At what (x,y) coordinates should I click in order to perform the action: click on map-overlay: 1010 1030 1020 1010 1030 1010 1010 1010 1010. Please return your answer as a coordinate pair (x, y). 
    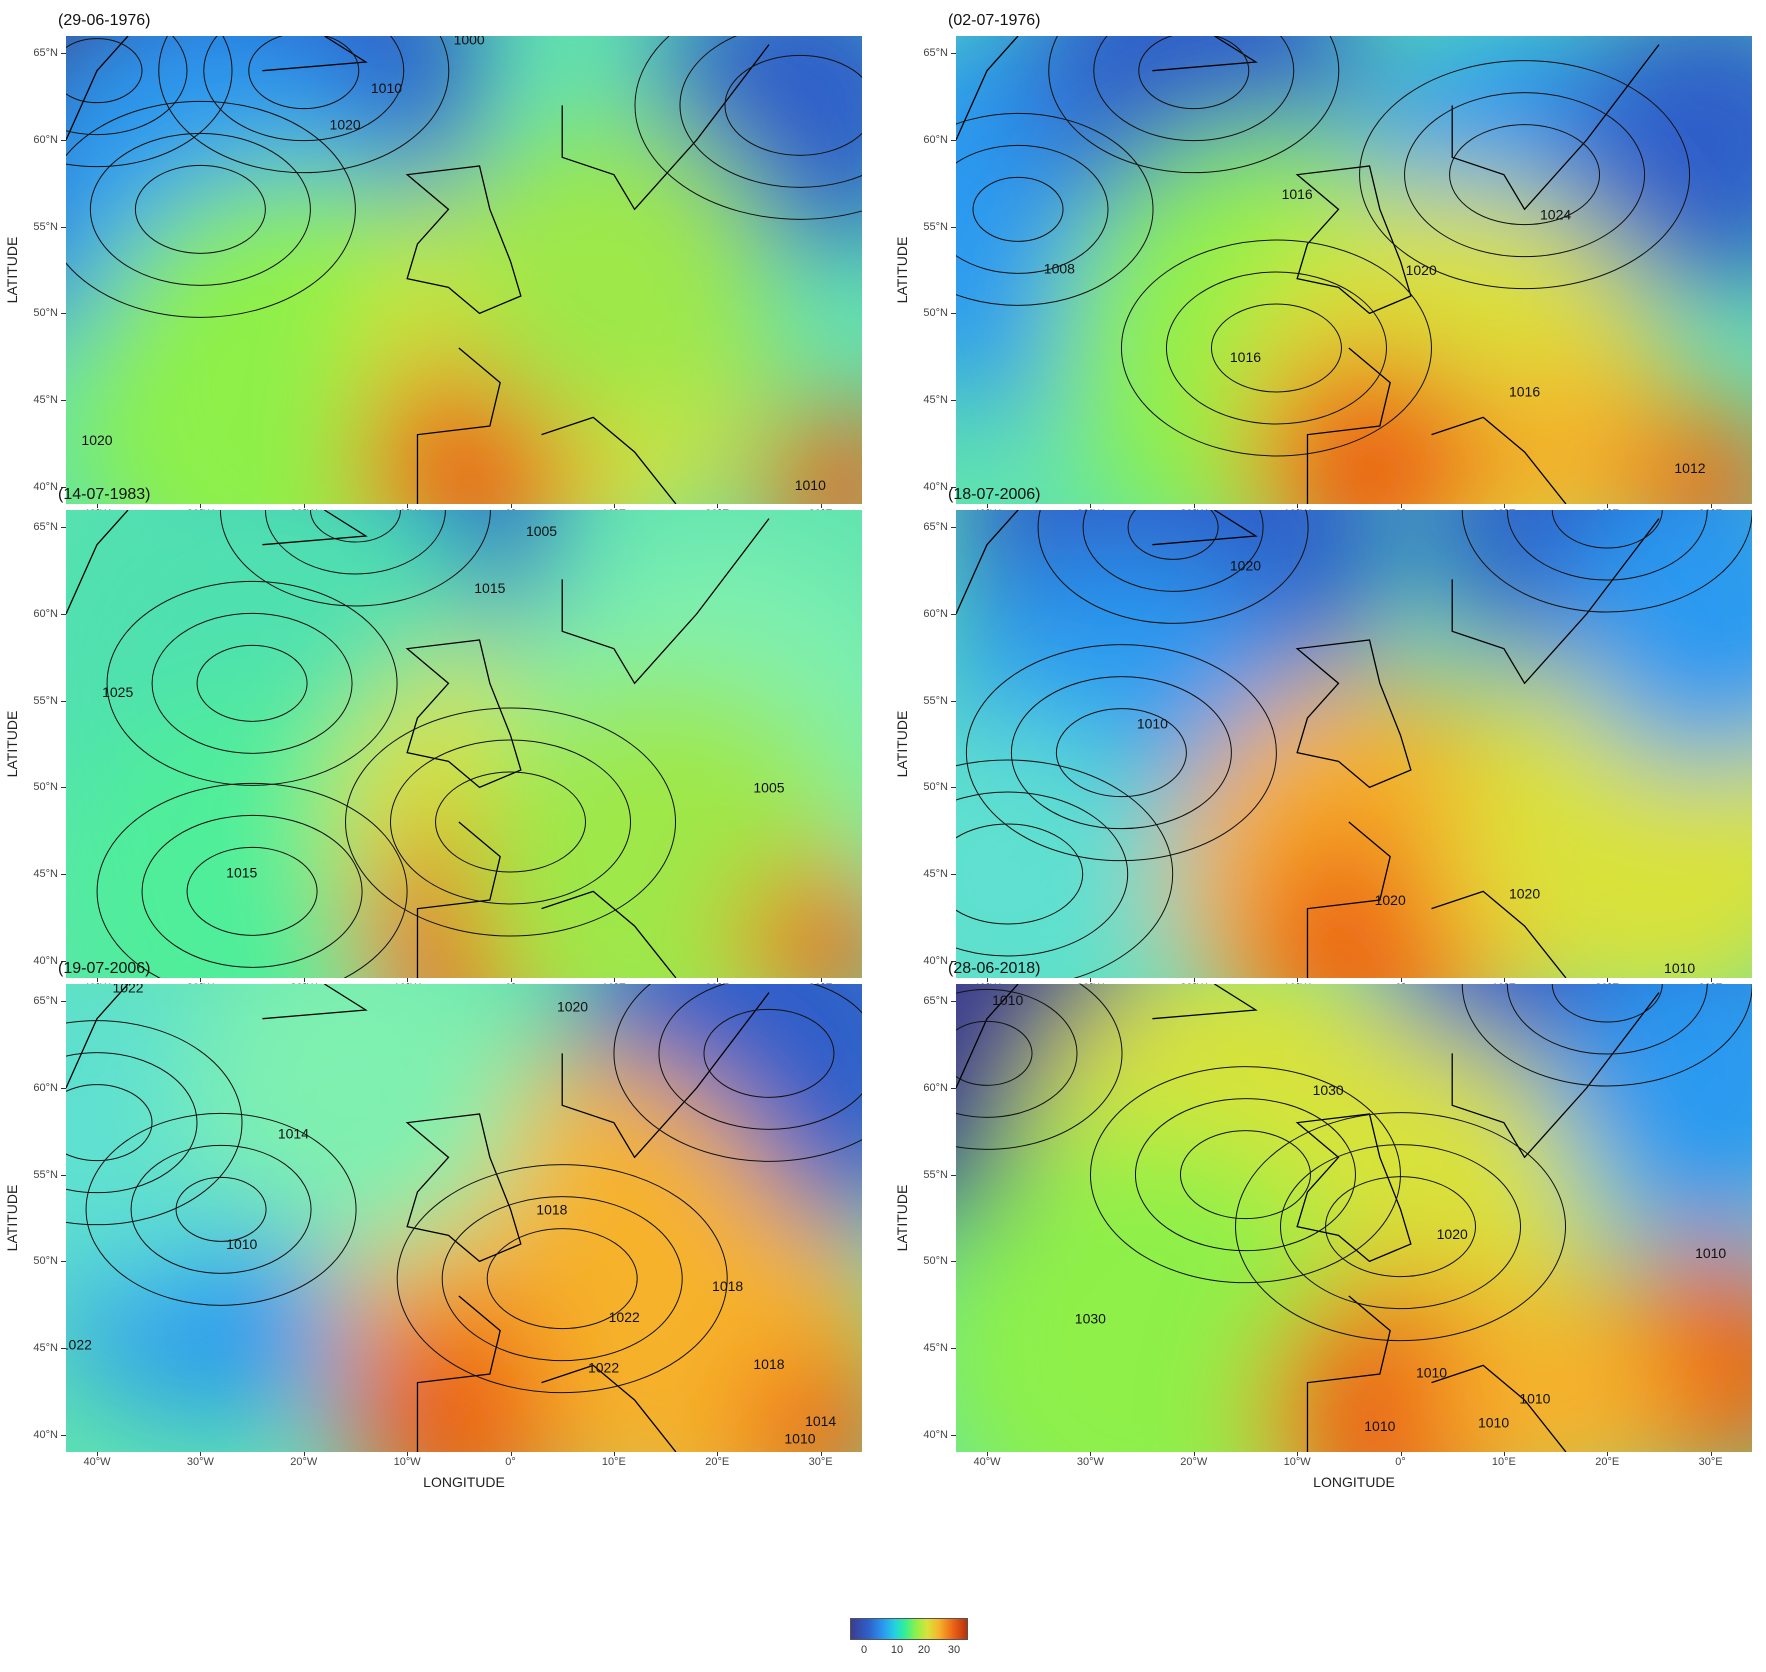
    Looking at the image, I should click on (1354, 1218).